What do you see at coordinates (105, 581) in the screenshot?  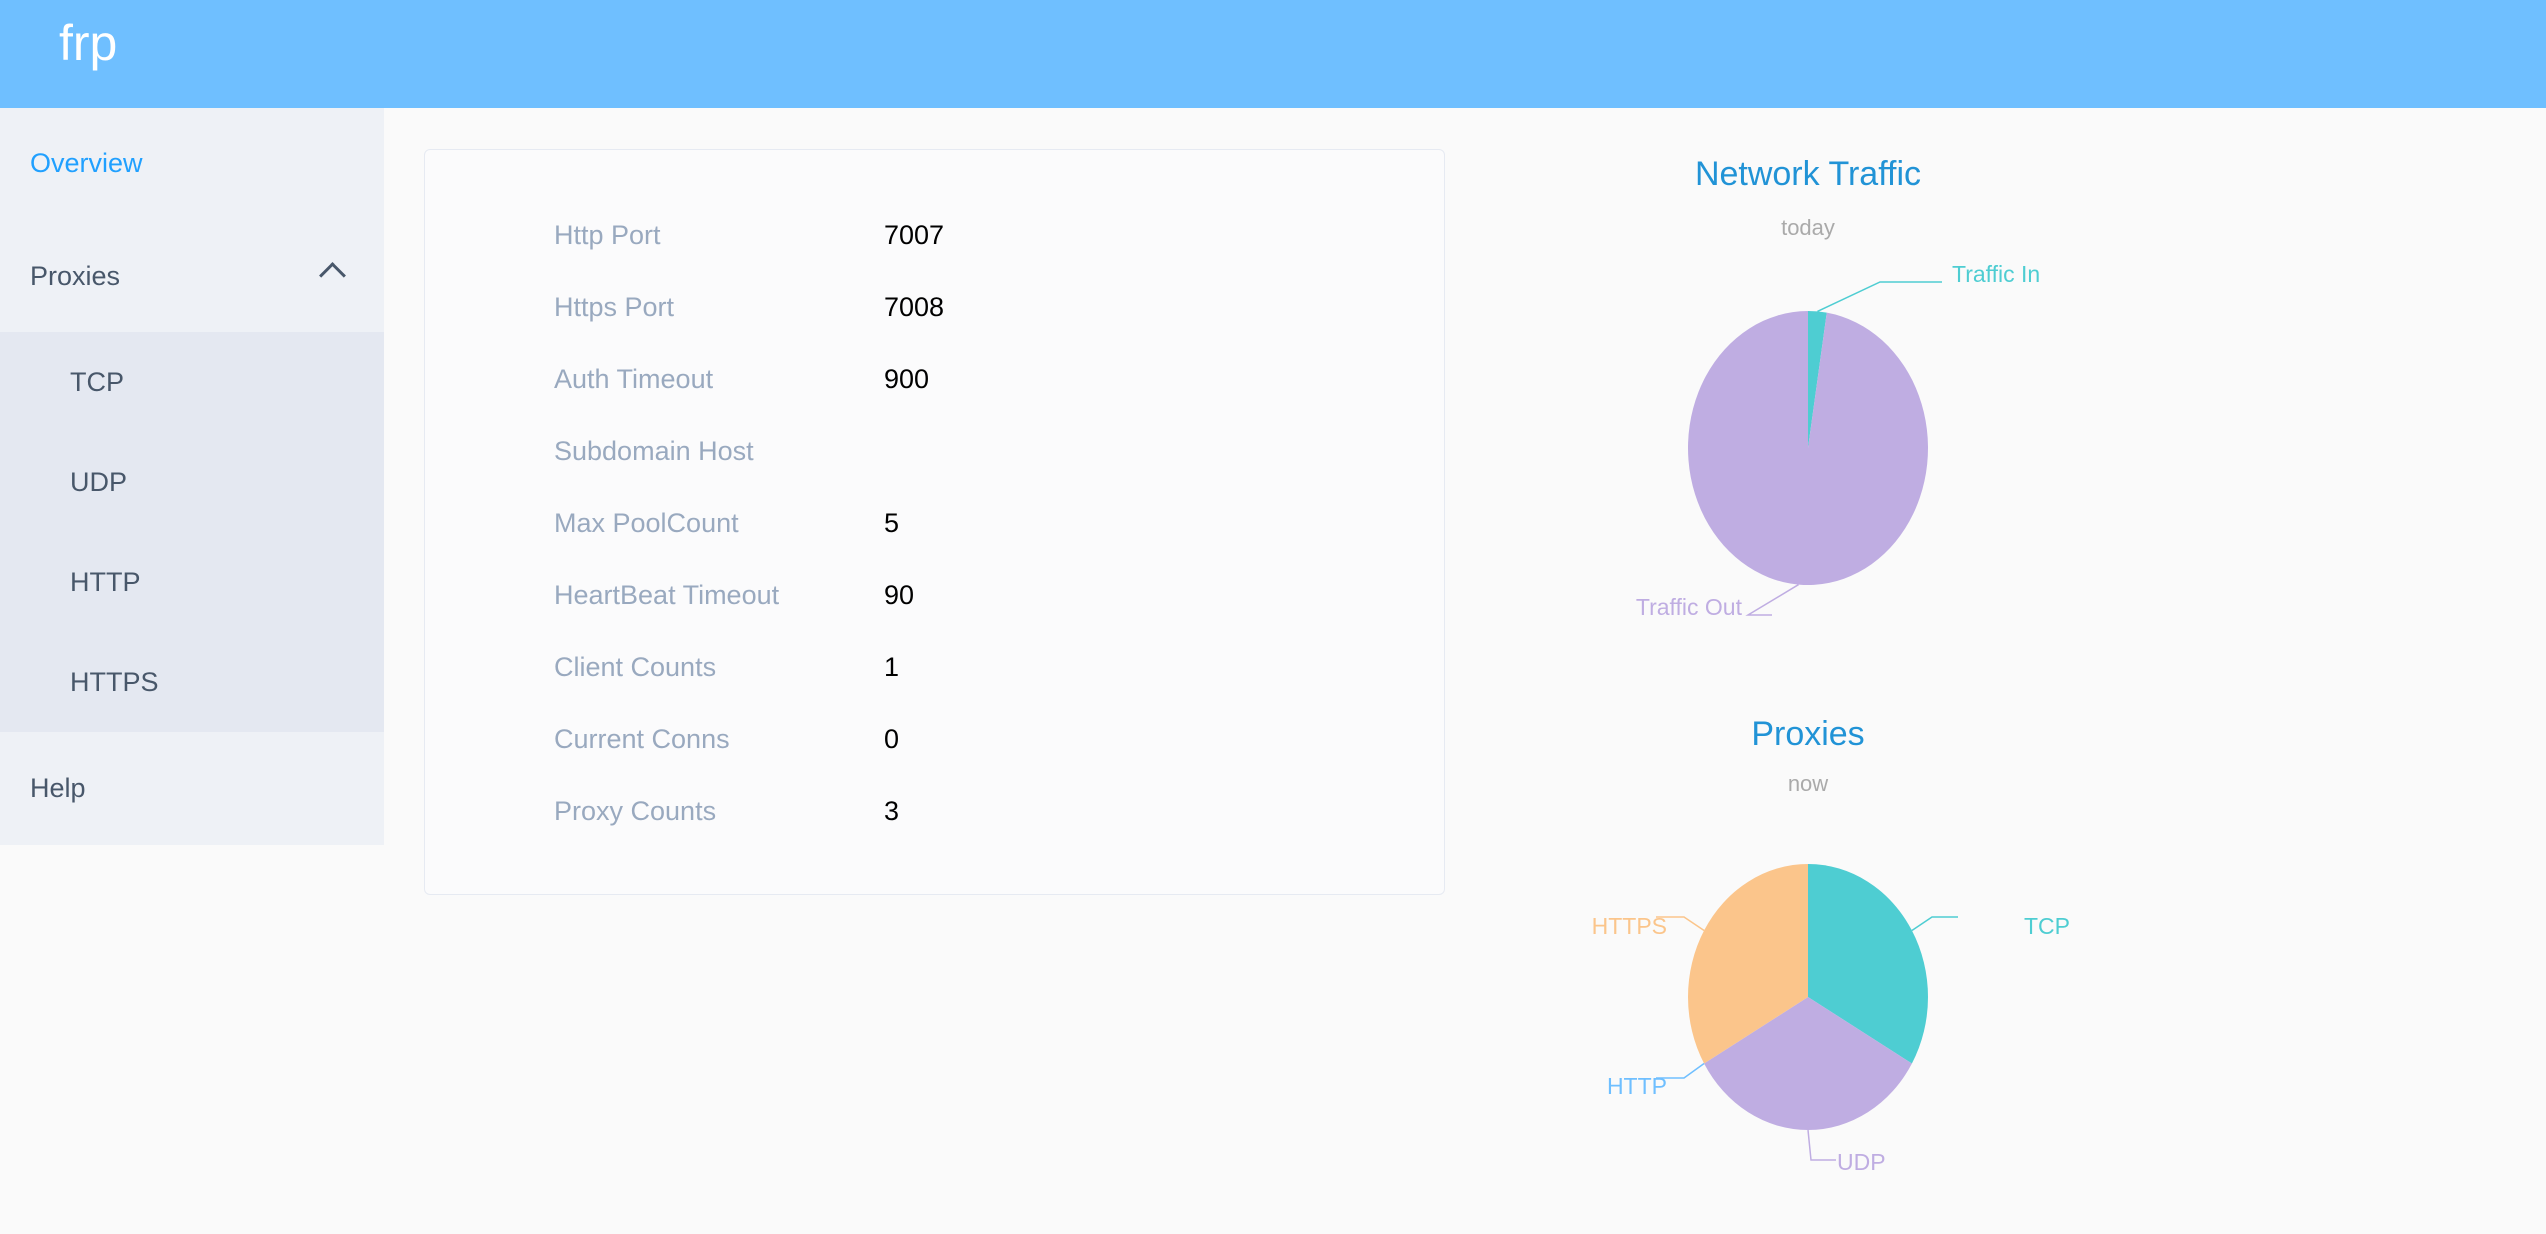 I see `sidebar-item-http: HTTP` at bounding box center [105, 581].